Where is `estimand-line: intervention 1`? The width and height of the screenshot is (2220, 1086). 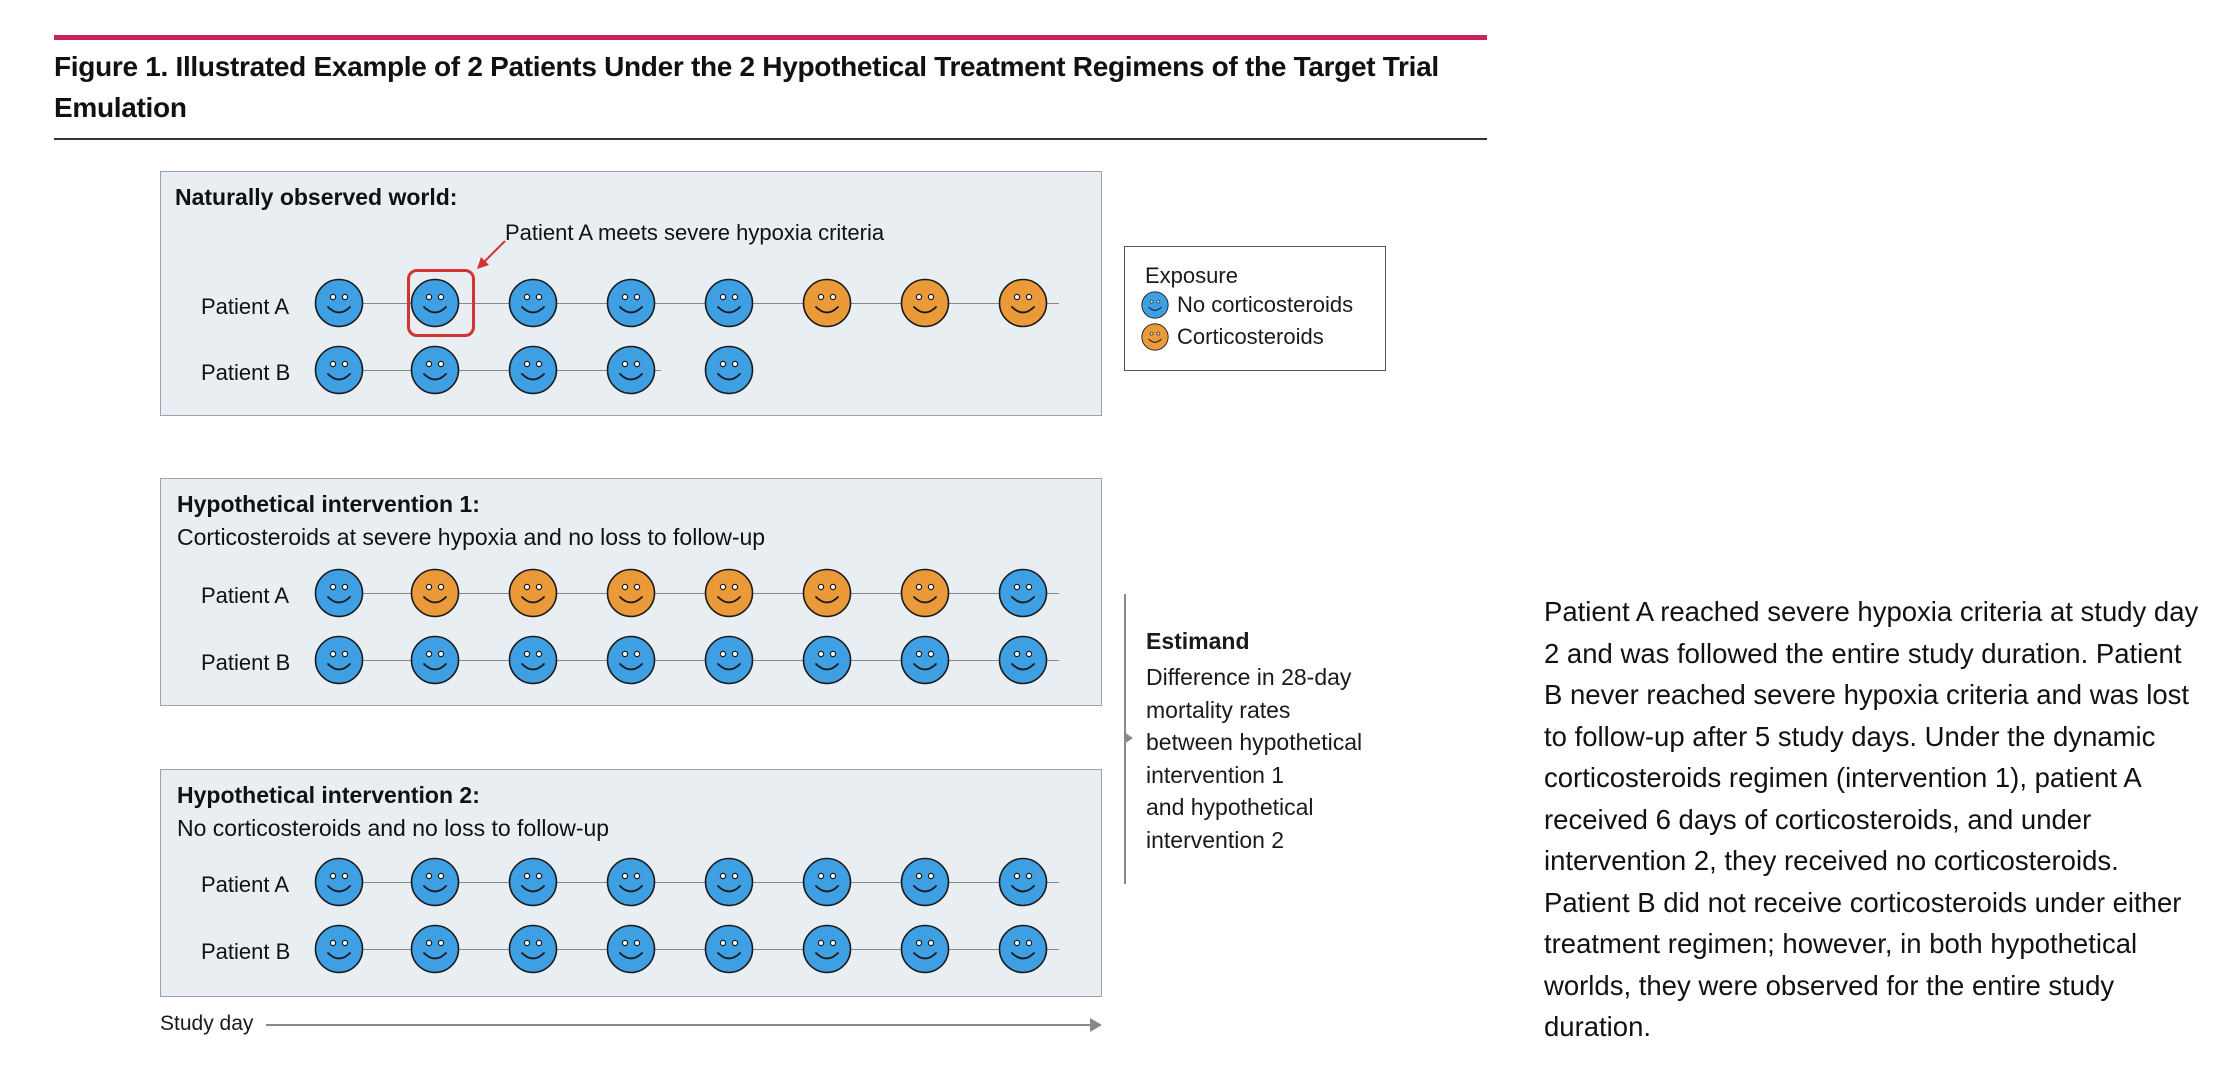
estimand-line: intervention 1 is located at coordinates (1215, 774).